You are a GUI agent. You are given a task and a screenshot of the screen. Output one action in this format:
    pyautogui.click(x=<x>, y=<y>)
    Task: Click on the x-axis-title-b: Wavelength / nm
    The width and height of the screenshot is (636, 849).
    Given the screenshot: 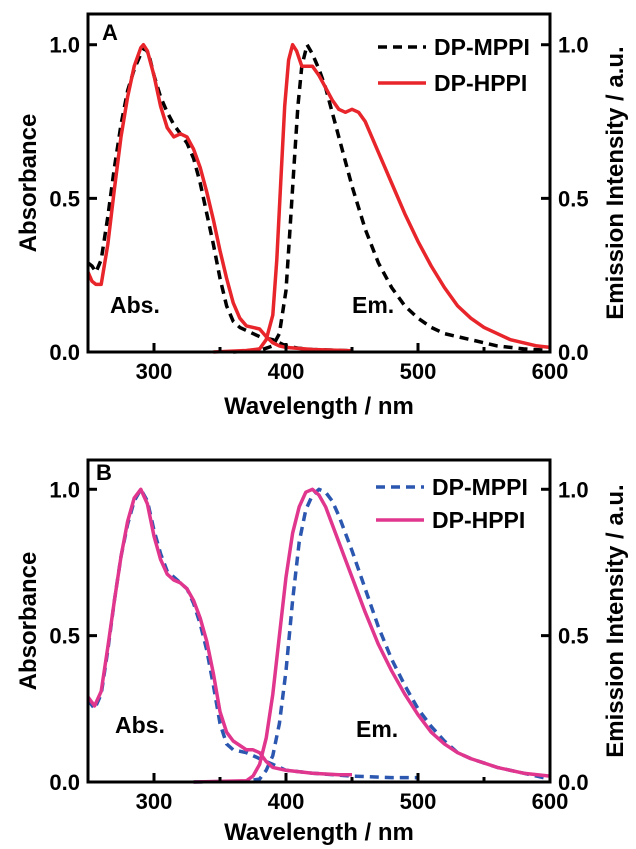 What is the action you would take?
    pyautogui.click(x=319, y=832)
    